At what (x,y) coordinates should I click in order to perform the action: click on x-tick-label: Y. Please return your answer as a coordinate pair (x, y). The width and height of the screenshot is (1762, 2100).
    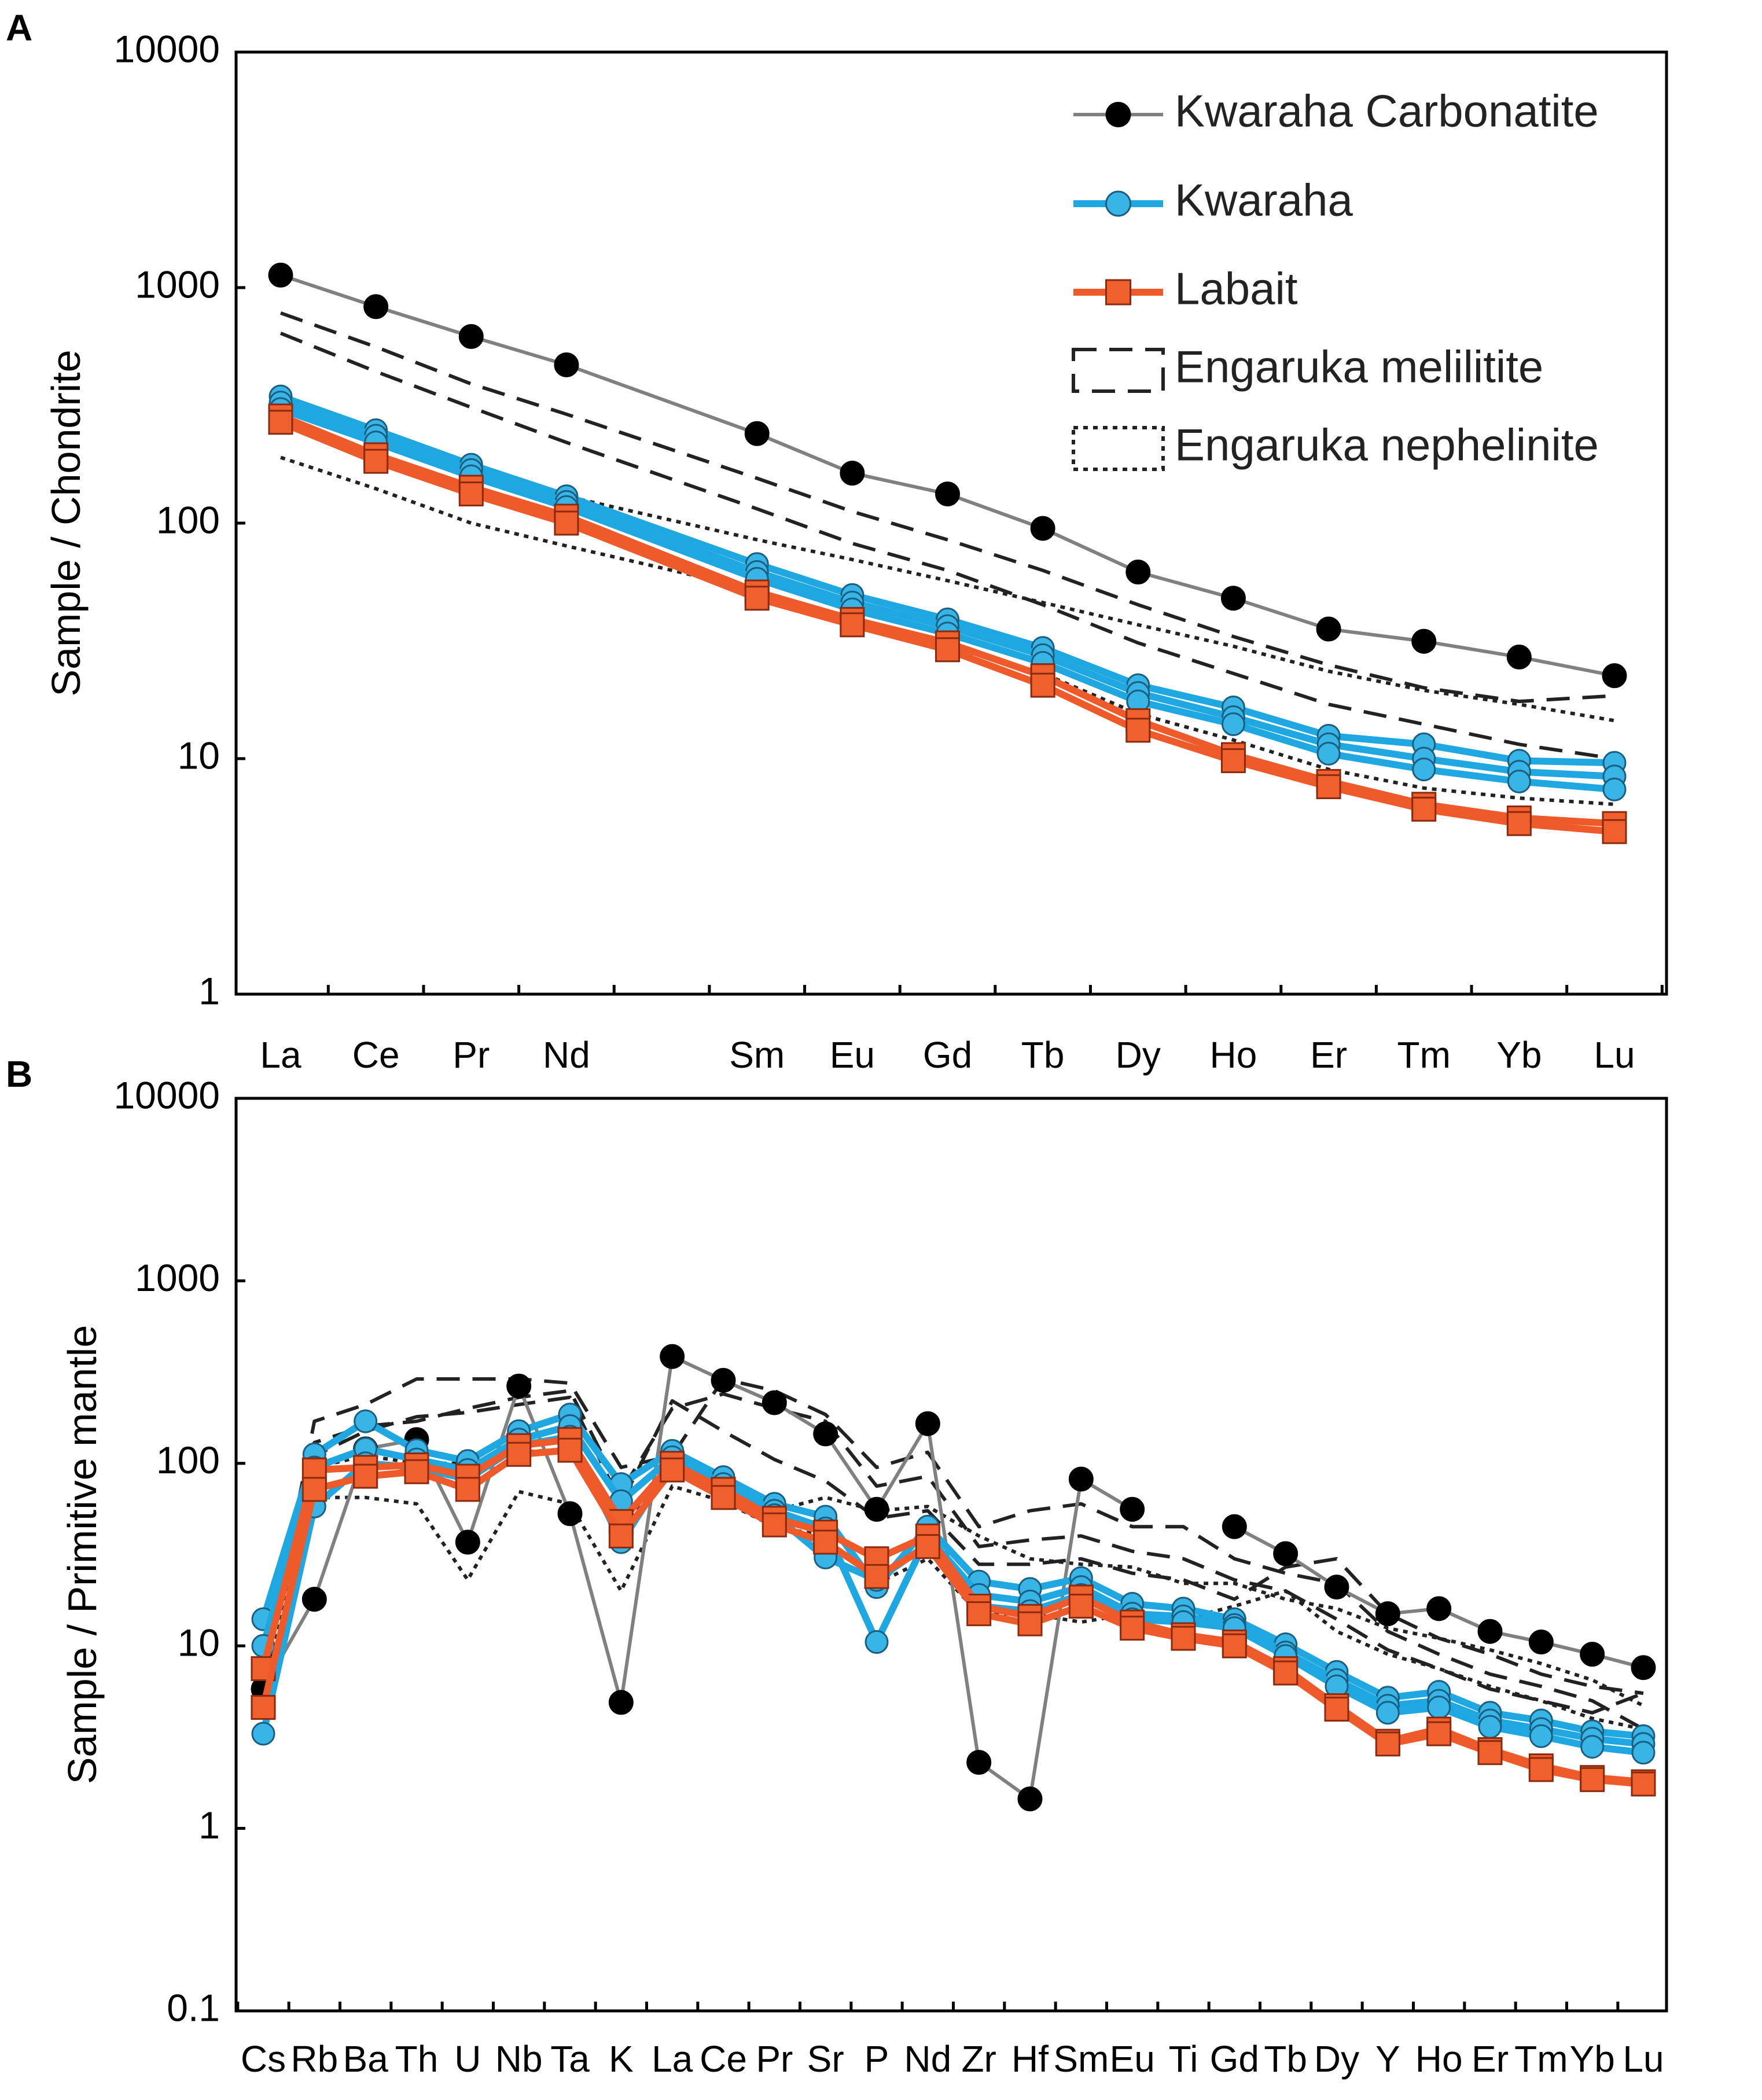
    Looking at the image, I should click on (1388, 2059).